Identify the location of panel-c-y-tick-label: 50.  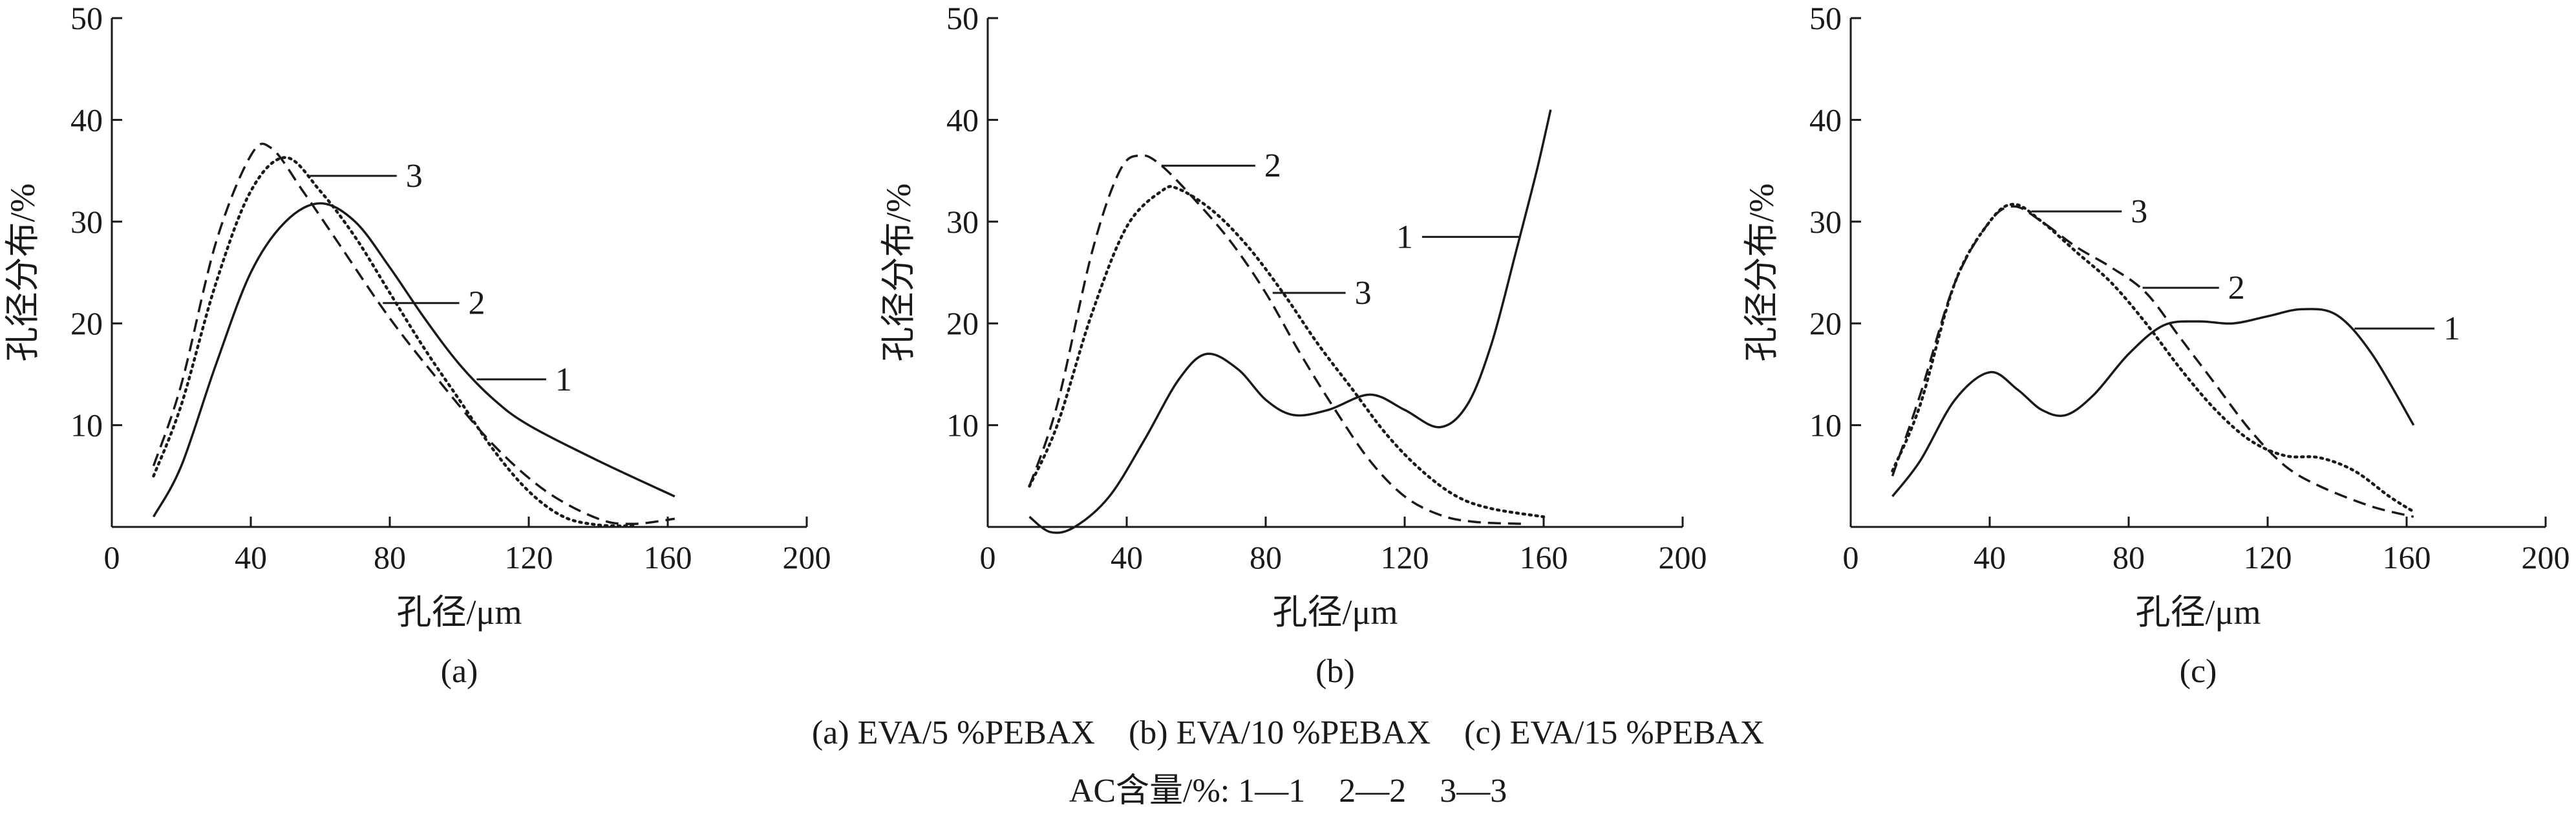
(1825, 18).